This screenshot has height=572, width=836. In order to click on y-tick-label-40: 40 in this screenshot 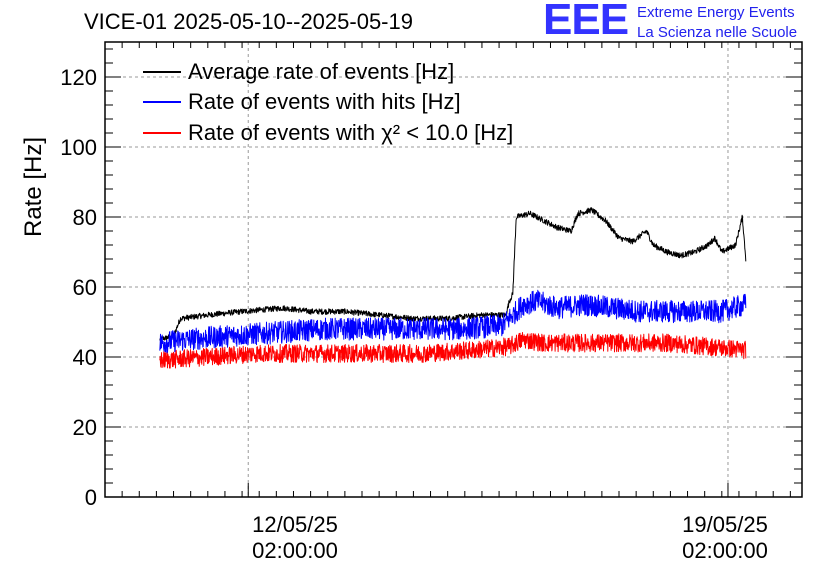, I will do `click(85, 357)`.